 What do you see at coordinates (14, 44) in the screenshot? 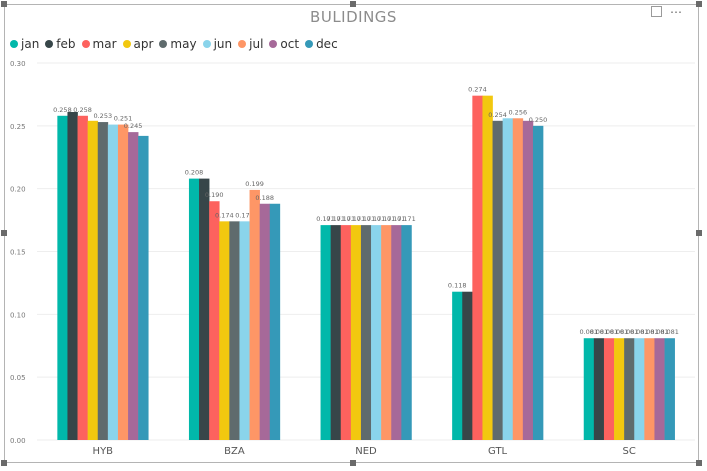
I see `legend-swatch-jan` at bounding box center [14, 44].